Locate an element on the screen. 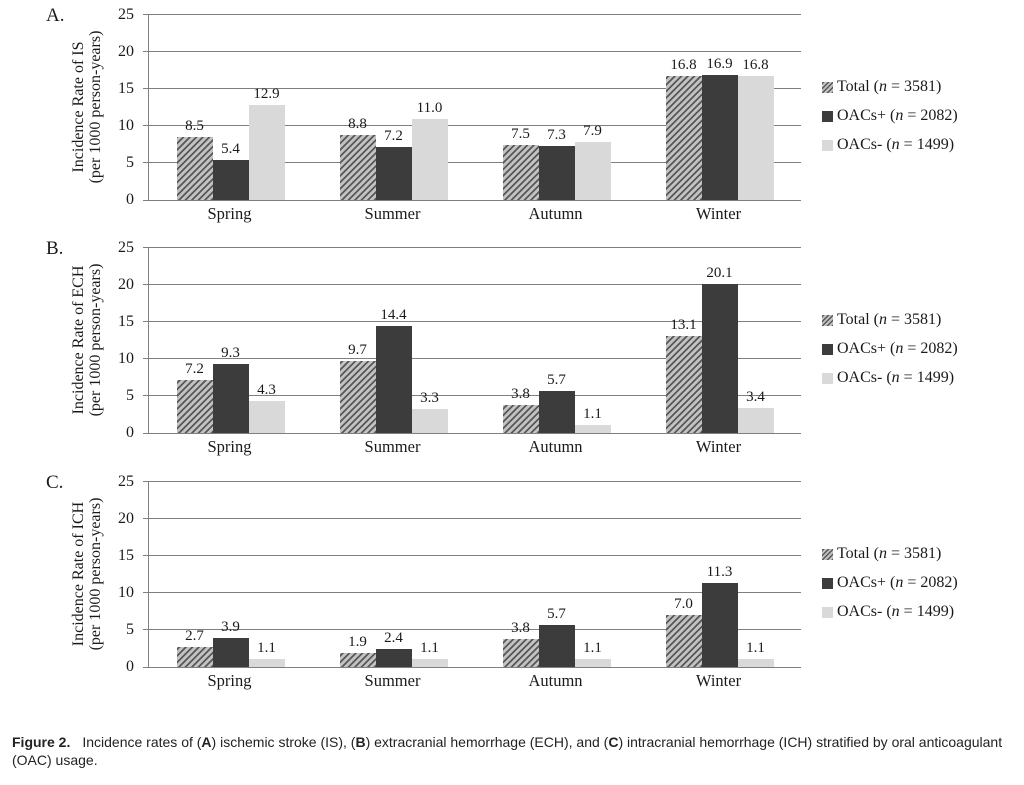 The height and width of the screenshot is (785, 1024). barwrap-dark-spring: 5.4 is located at coordinates (230, 170).